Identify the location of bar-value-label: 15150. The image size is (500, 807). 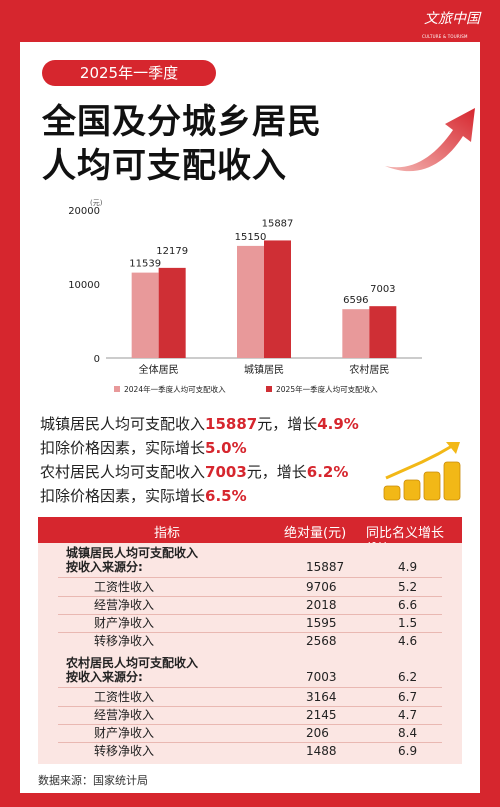
(251, 237).